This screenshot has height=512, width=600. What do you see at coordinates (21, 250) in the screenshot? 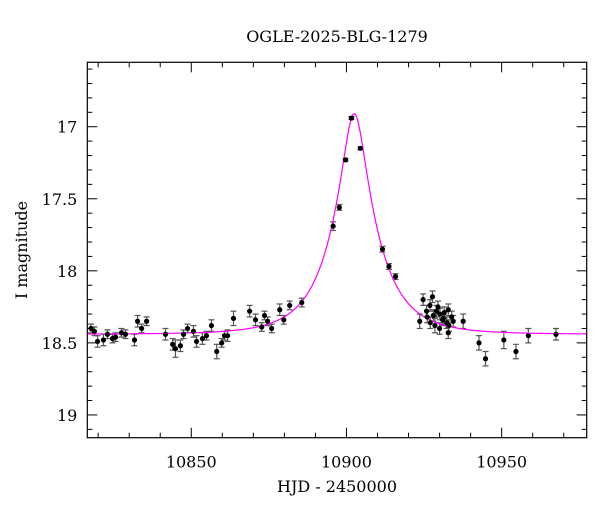
I see `y-axis-title: I magnitude` at bounding box center [21, 250].